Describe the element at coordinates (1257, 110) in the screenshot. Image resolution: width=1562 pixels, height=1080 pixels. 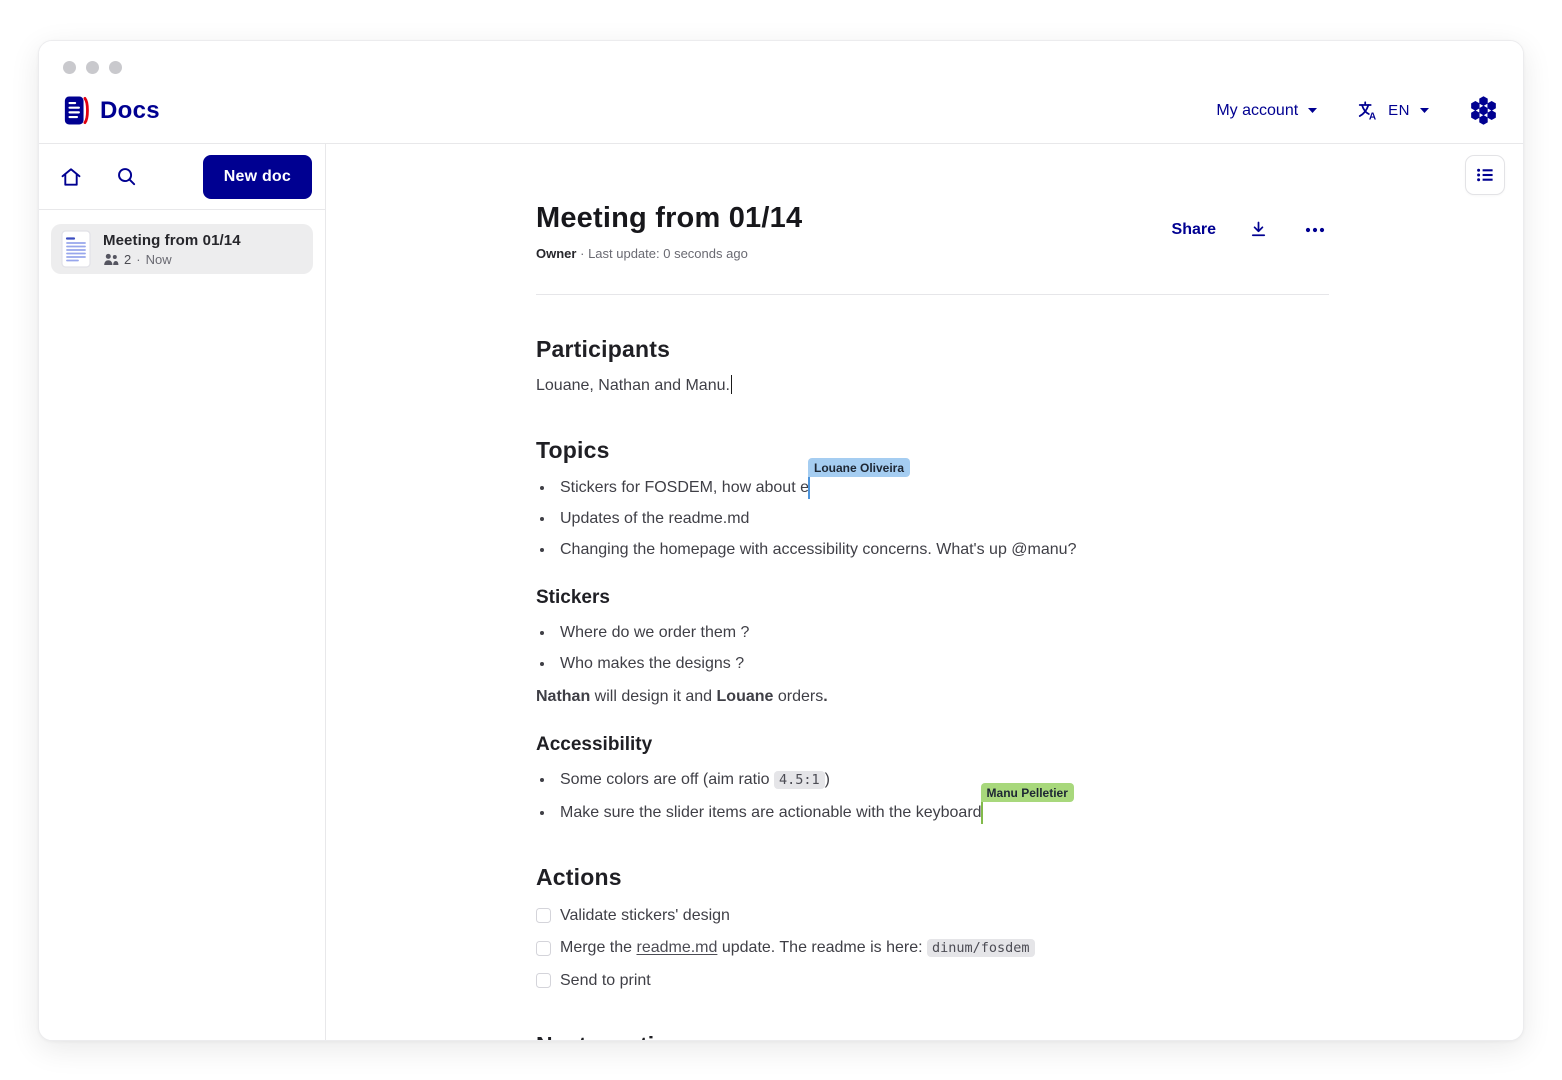
I see `my-account-label: My account` at that location.